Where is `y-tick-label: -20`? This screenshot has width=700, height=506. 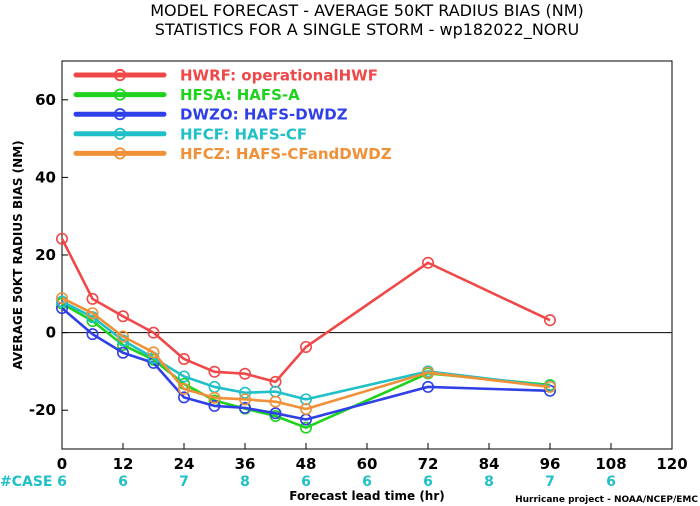 y-tick-label: -20 is located at coordinates (42, 410).